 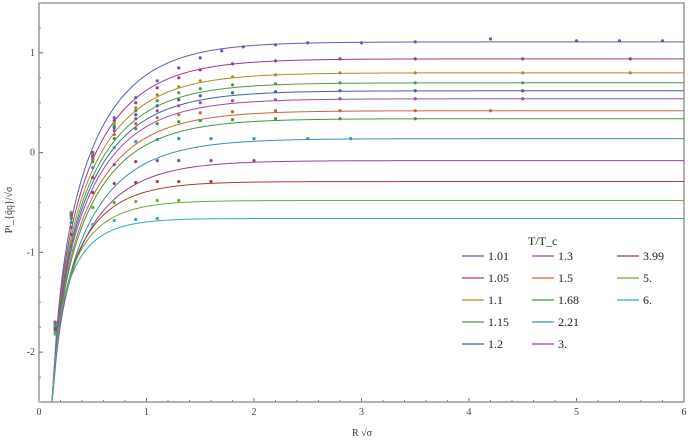 What do you see at coordinates (495, 344) in the screenshot?
I see `legend-entry-label: 1.2` at bounding box center [495, 344].